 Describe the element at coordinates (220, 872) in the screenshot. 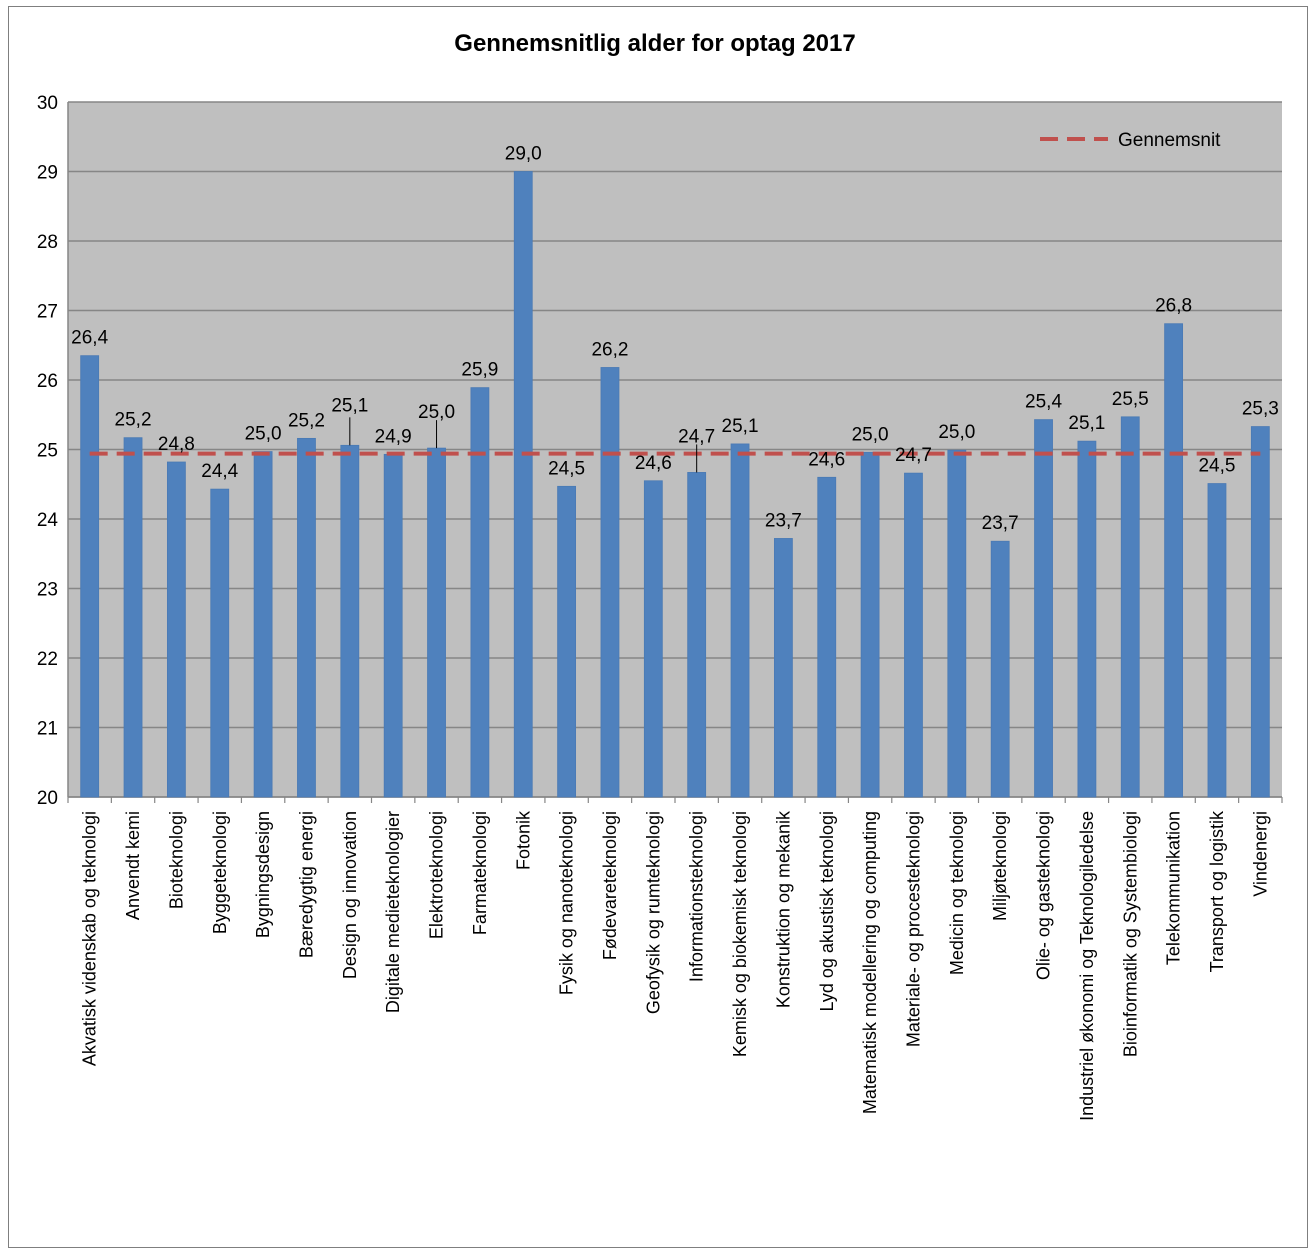

I see `category-label: Byggeteknologi` at that location.